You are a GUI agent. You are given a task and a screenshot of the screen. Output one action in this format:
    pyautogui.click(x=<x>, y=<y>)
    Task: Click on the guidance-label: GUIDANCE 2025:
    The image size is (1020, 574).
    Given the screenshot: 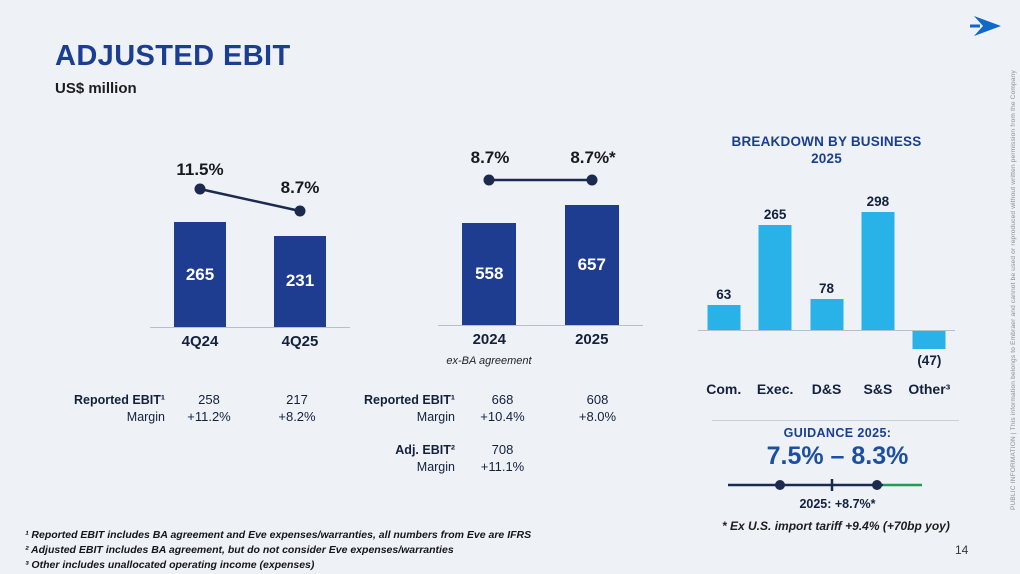 What is the action you would take?
    pyautogui.click(x=837, y=433)
    